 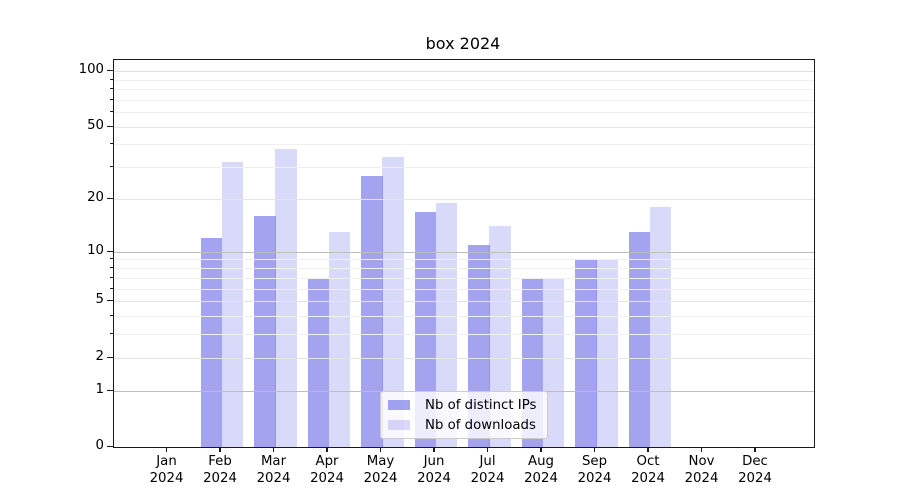 What do you see at coordinates (220, 449) in the screenshot?
I see `x-tick-mark-feb` at bounding box center [220, 449].